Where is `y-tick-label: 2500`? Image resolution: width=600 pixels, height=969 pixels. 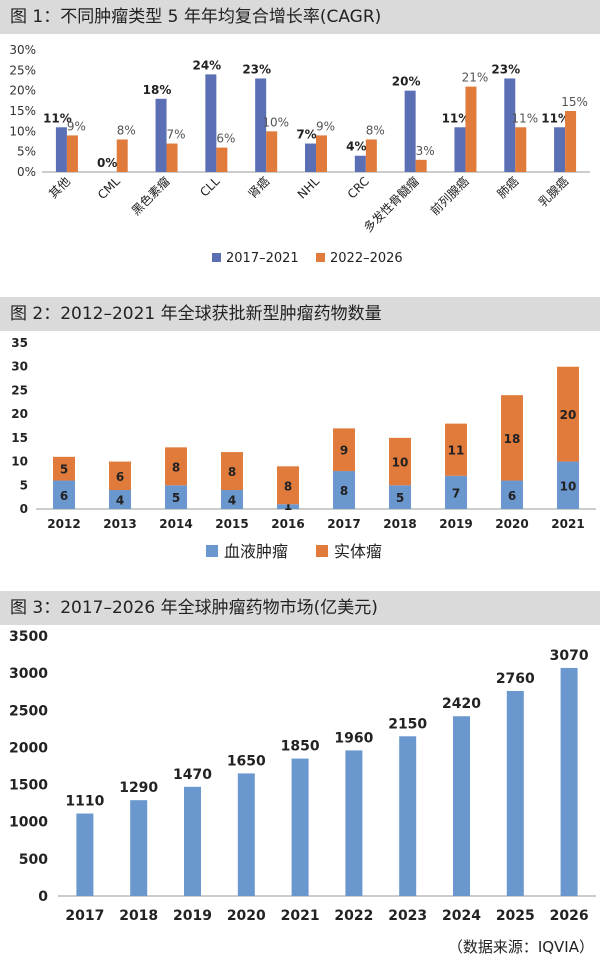 y-tick-label: 2500 is located at coordinates (28, 711).